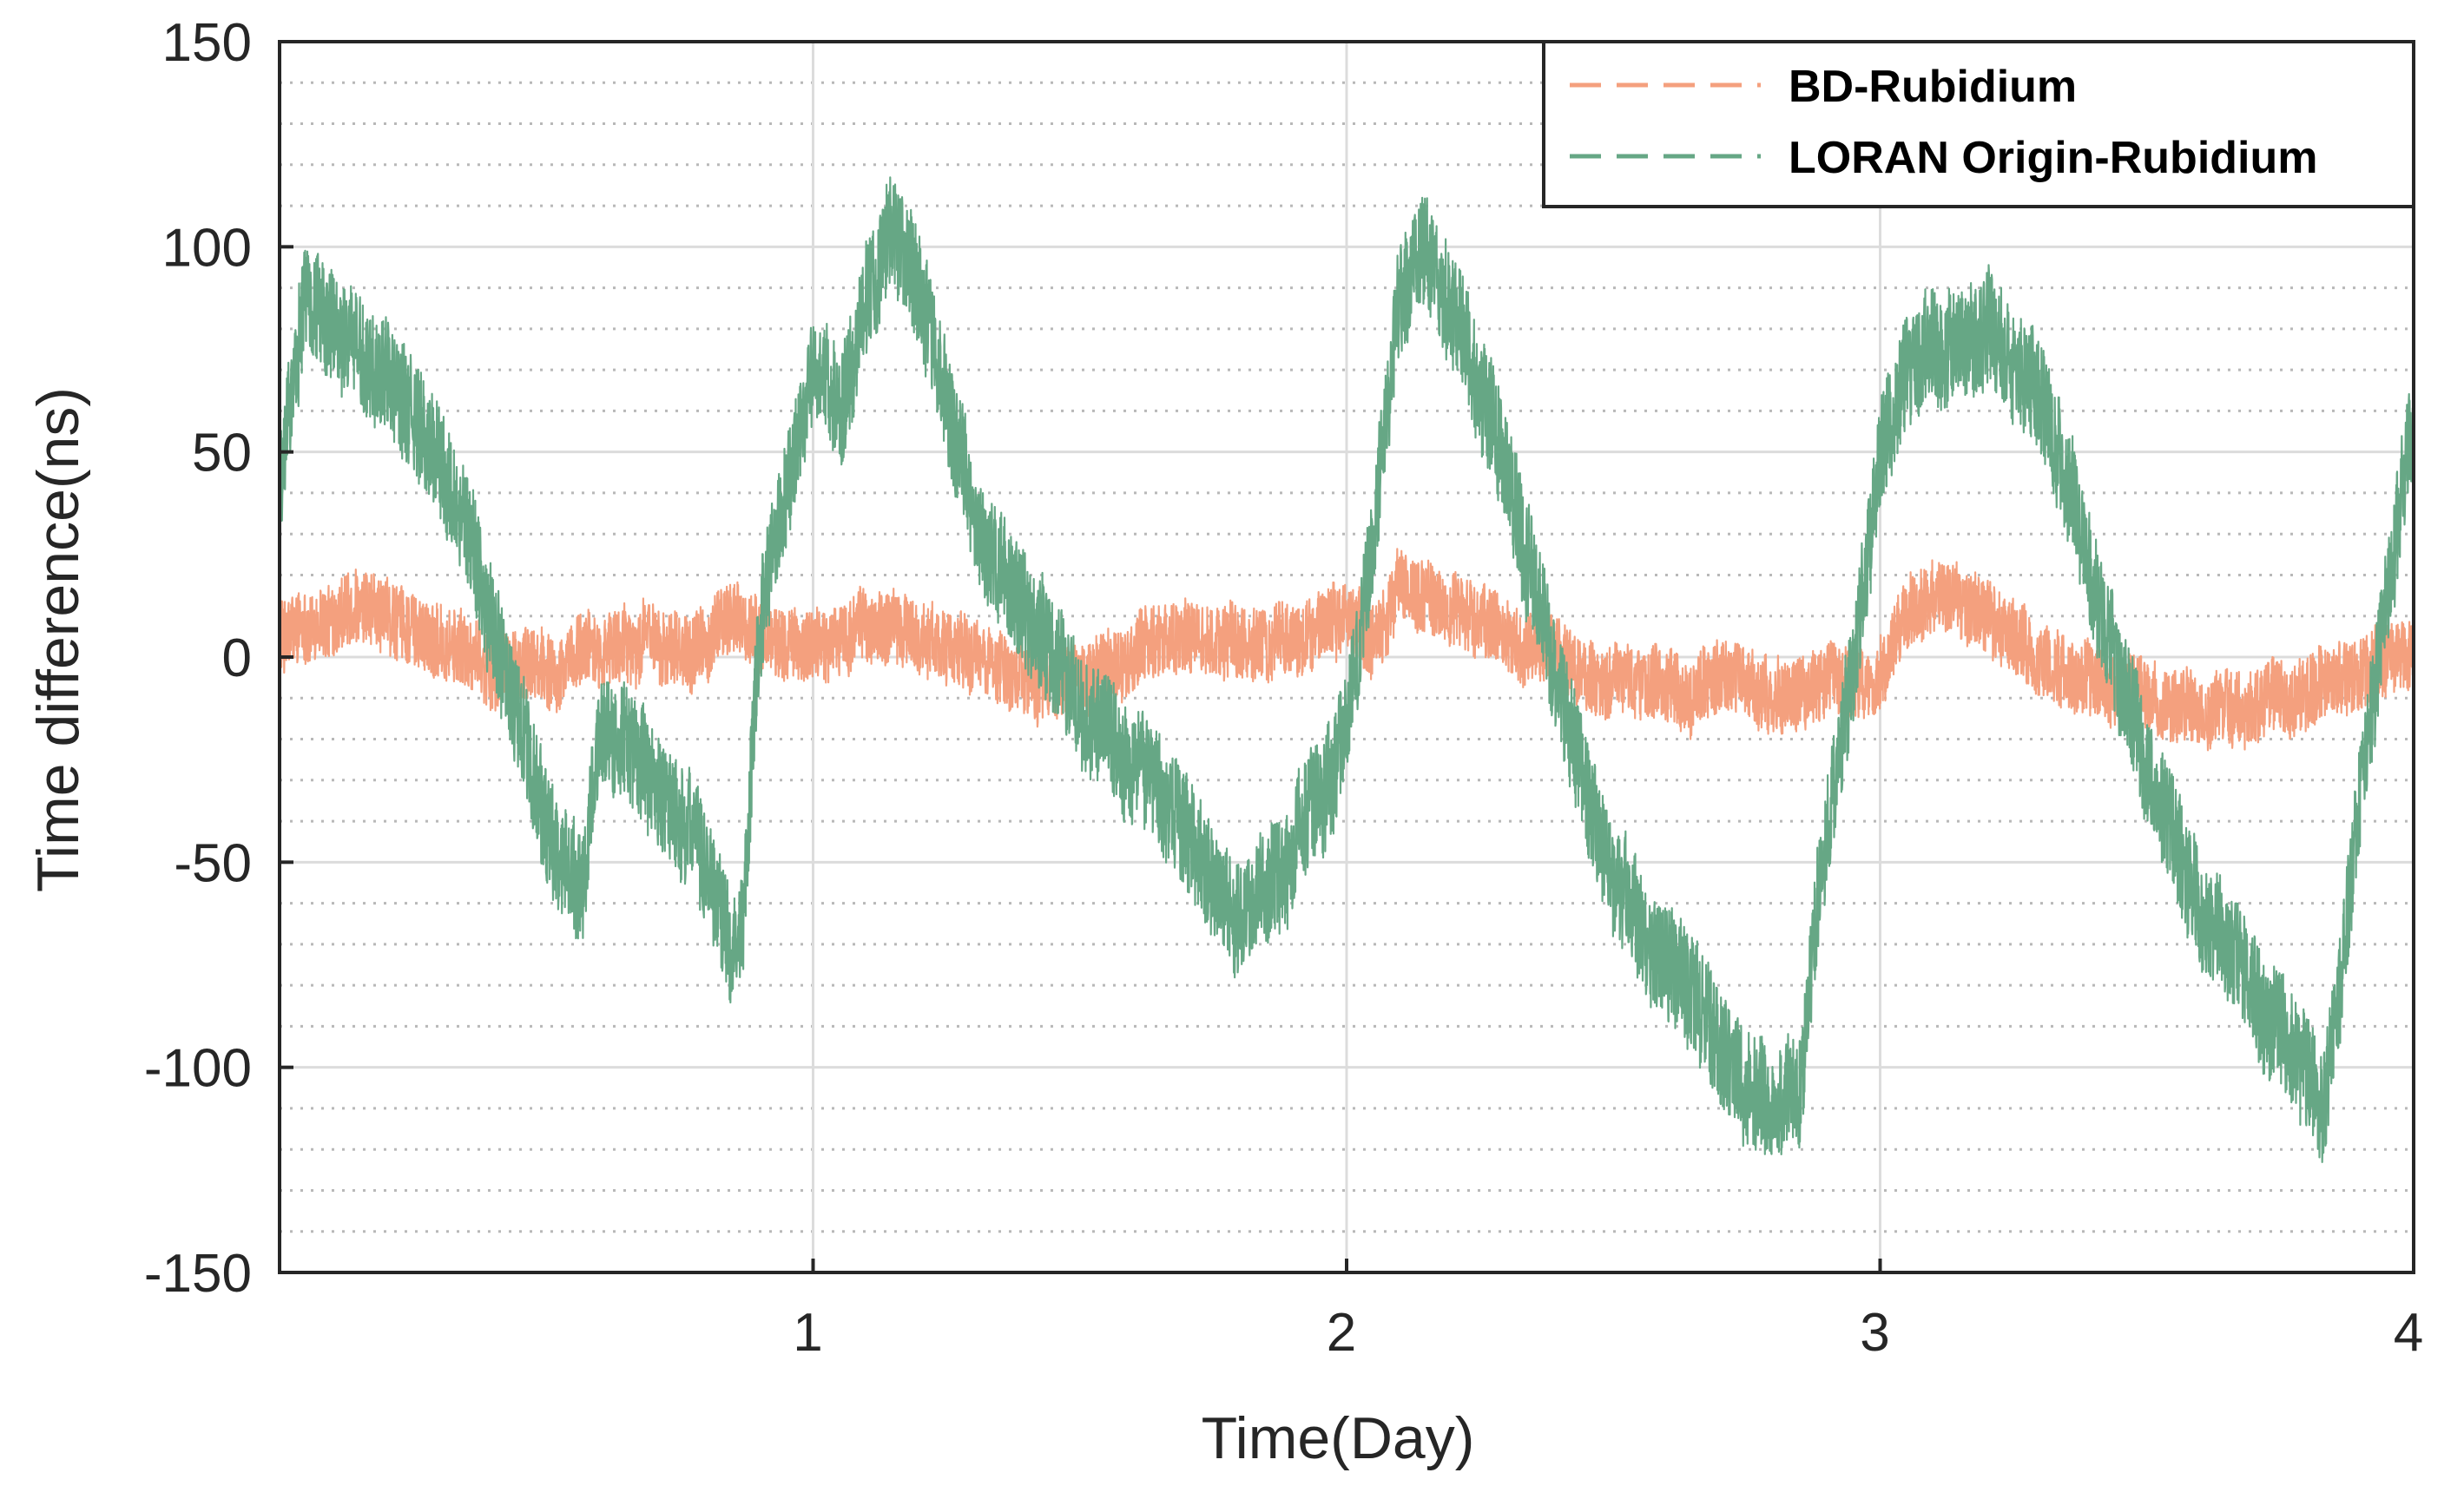 The height and width of the screenshot is (1486, 2464). I want to click on x-axis-ticks: 1 2 3 4, so click(1608, 1311).